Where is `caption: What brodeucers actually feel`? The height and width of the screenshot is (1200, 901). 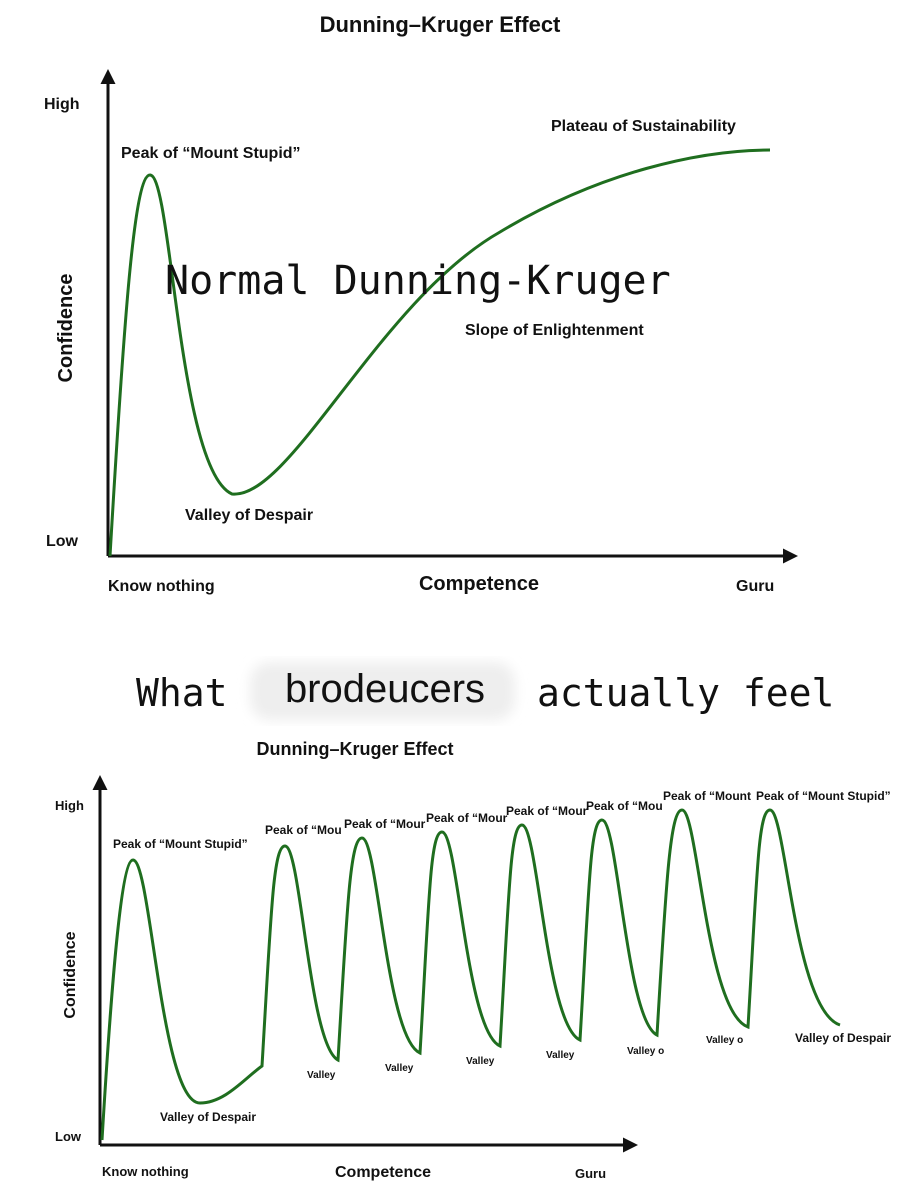
caption: What brodeucers actually feel is located at coordinates (485, 691).